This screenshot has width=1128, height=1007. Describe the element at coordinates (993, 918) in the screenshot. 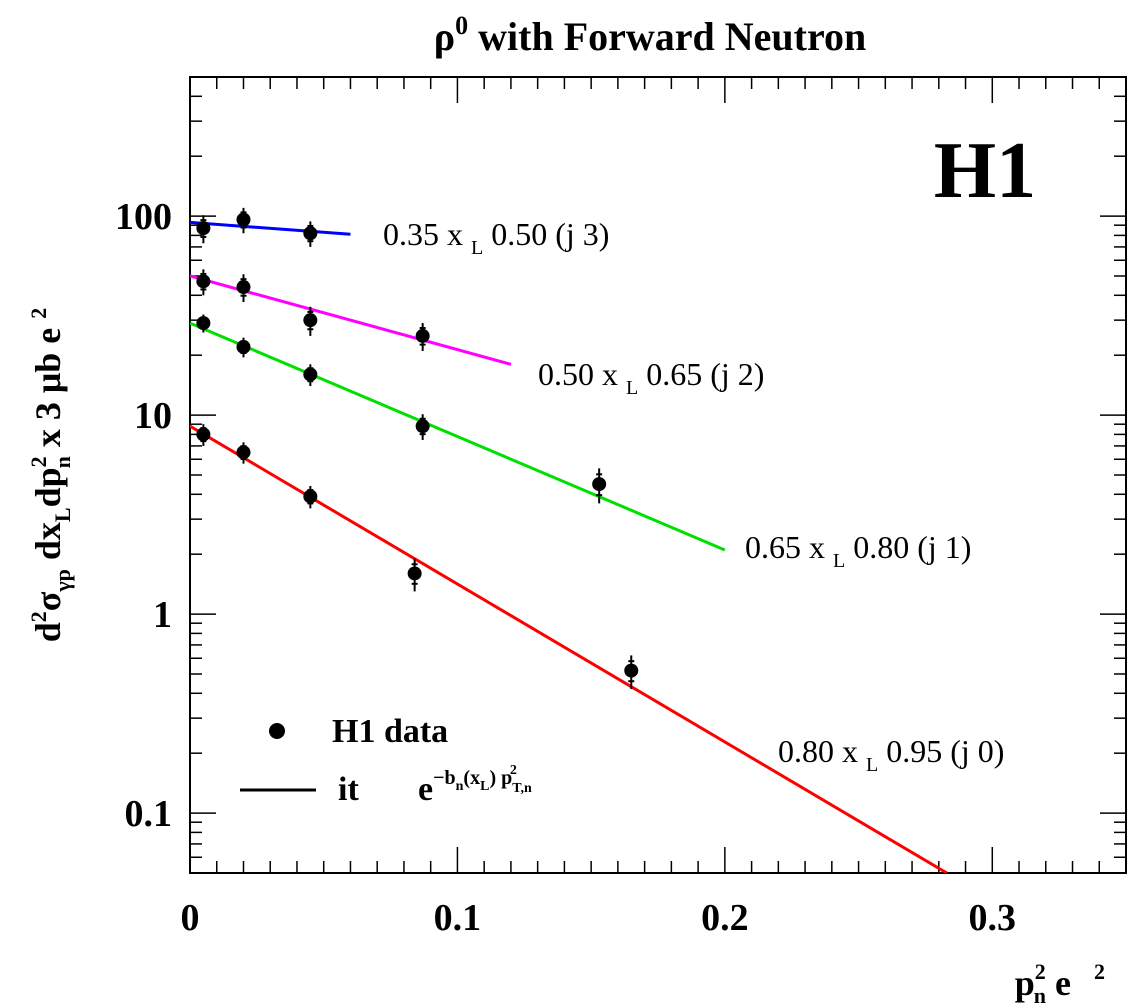

I see `x-tick-label-0-3: 0.3` at that location.